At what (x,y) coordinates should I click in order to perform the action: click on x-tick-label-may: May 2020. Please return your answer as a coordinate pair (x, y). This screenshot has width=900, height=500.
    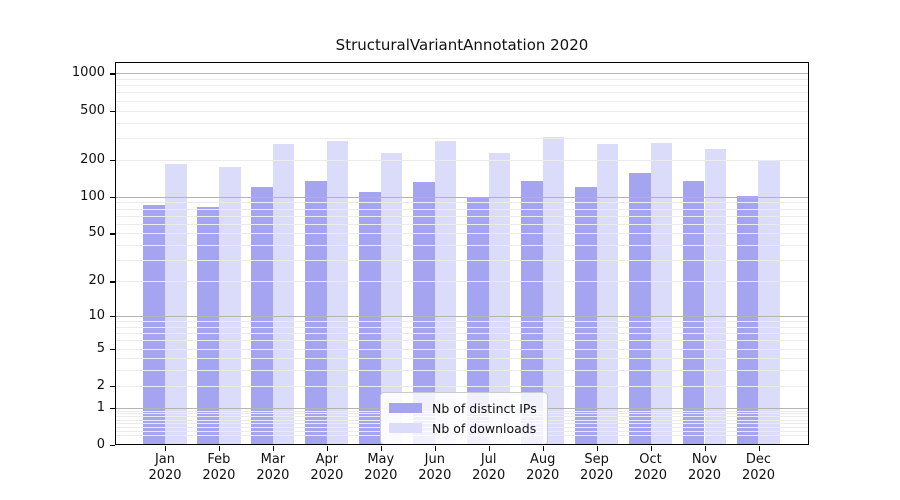
    Looking at the image, I should click on (381, 467).